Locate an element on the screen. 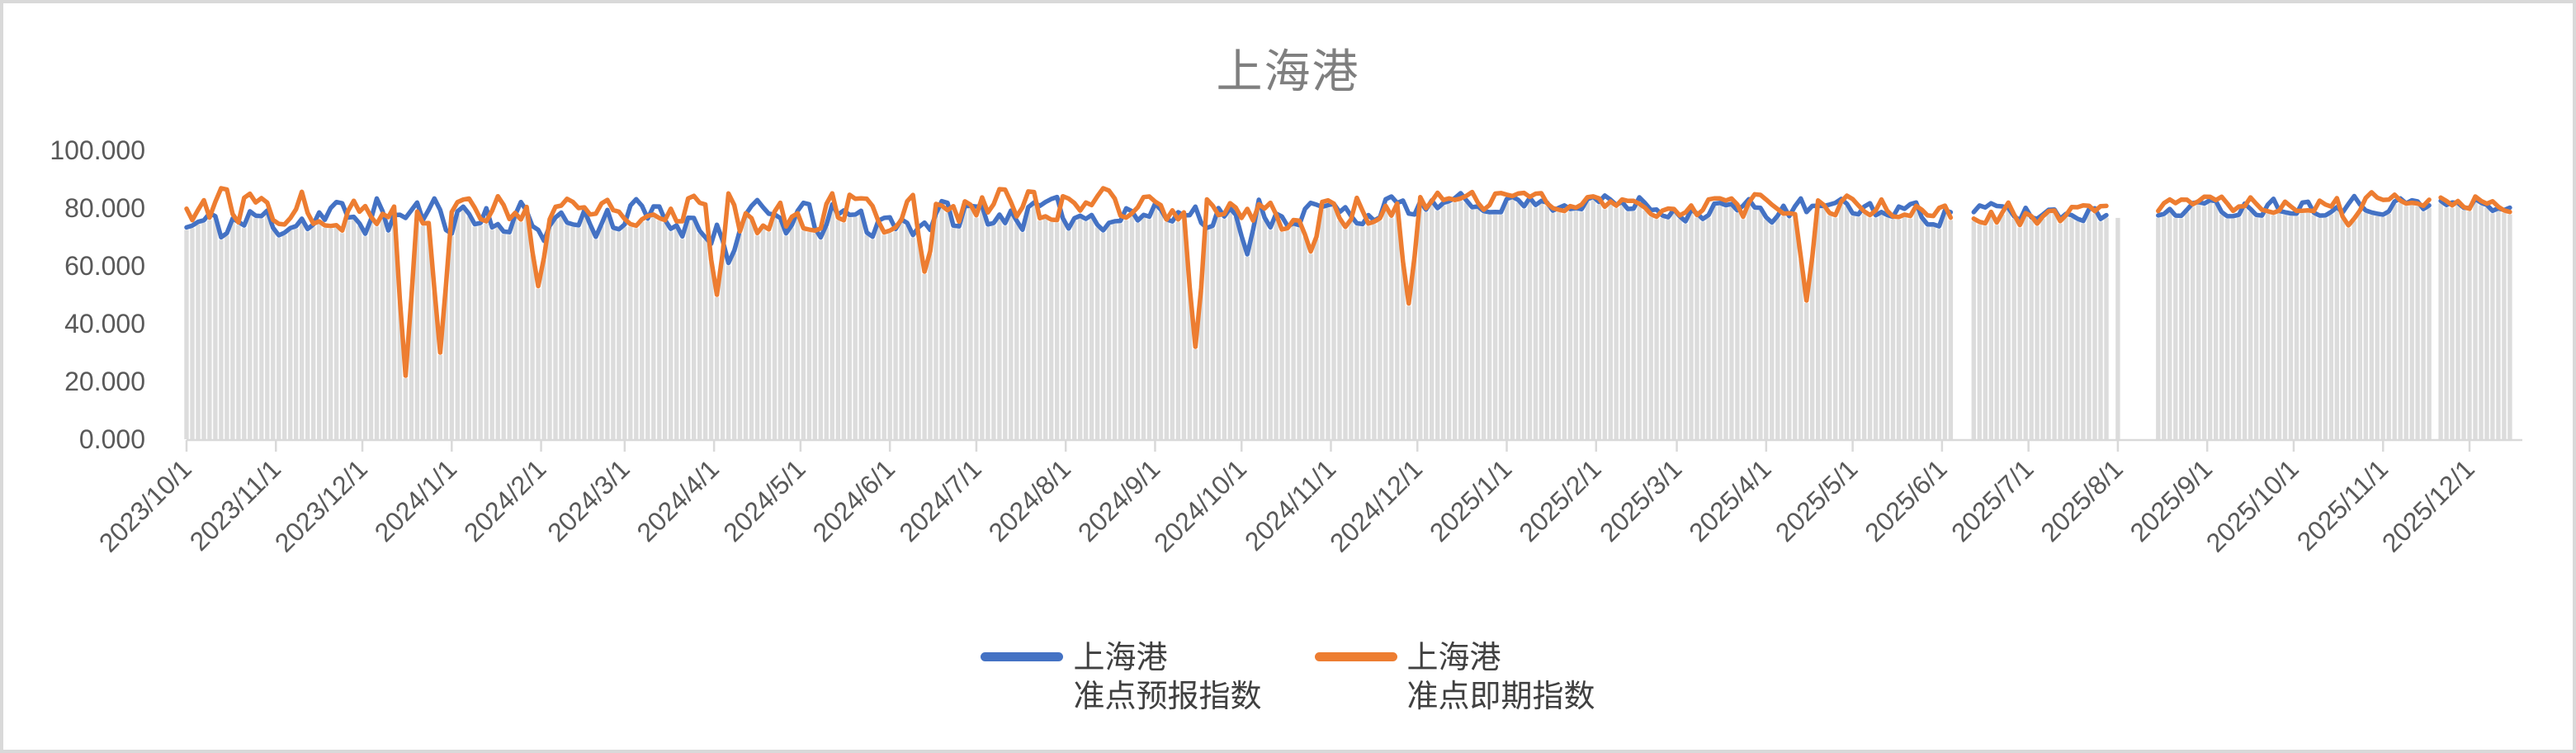  x-axis-label: 2025/6/1 is located at coordinates (1906, 500).